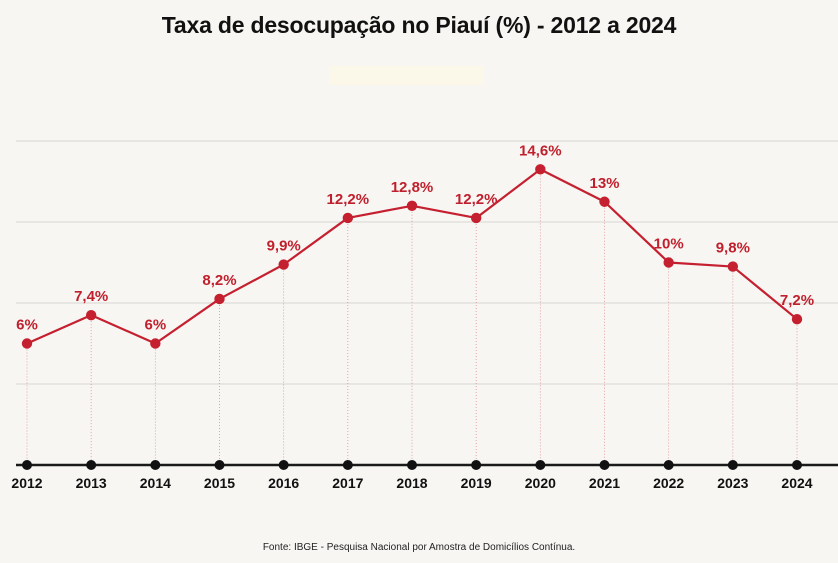 Image resolution: width=838 pixels, height=563 pixels. Describe the element at coordinates (348, 199) in the screenshot. I see `data-label-2017: 12,2%` at that location.